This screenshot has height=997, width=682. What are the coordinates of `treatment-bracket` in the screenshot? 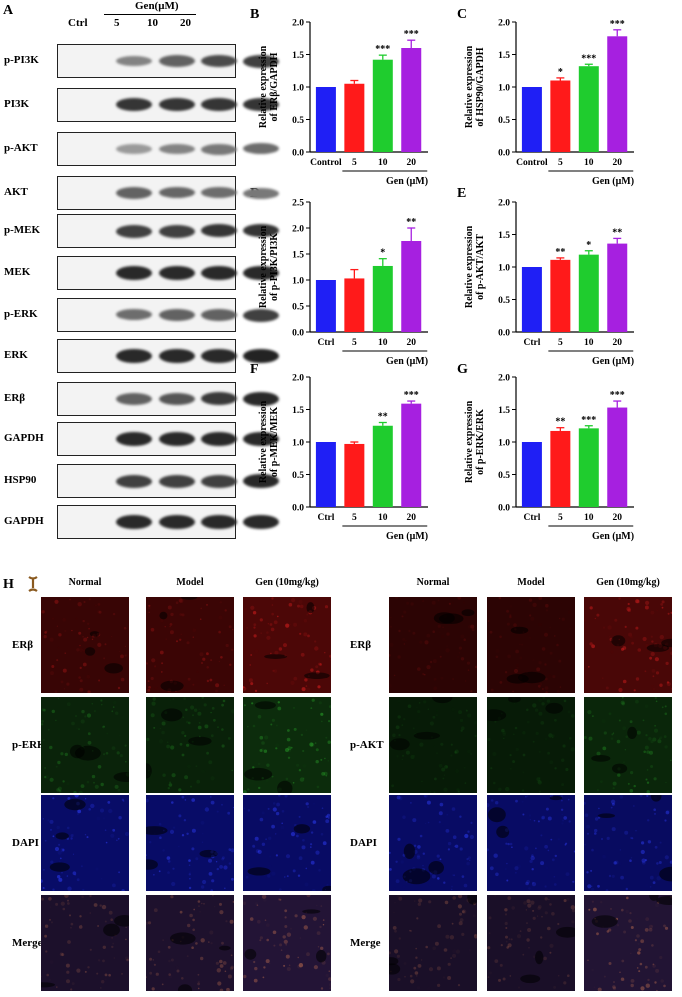 It's located at (150, 14).